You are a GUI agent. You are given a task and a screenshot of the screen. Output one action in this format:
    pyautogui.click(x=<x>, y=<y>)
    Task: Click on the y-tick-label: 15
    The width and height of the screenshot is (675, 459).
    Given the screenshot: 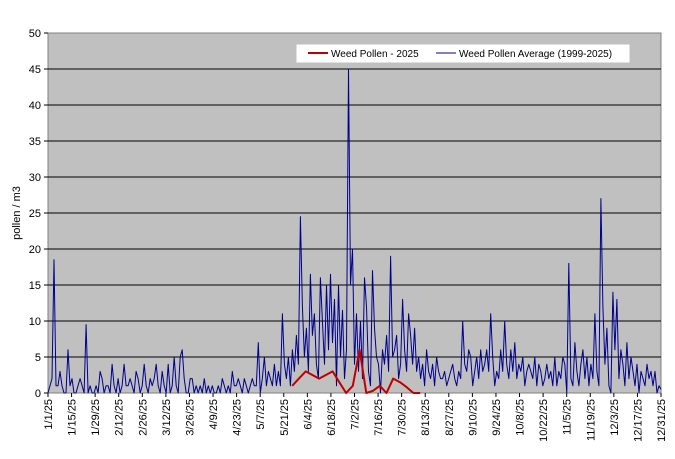 What is the action you would take?
    pyautogui.click(x=35, y=286)
    